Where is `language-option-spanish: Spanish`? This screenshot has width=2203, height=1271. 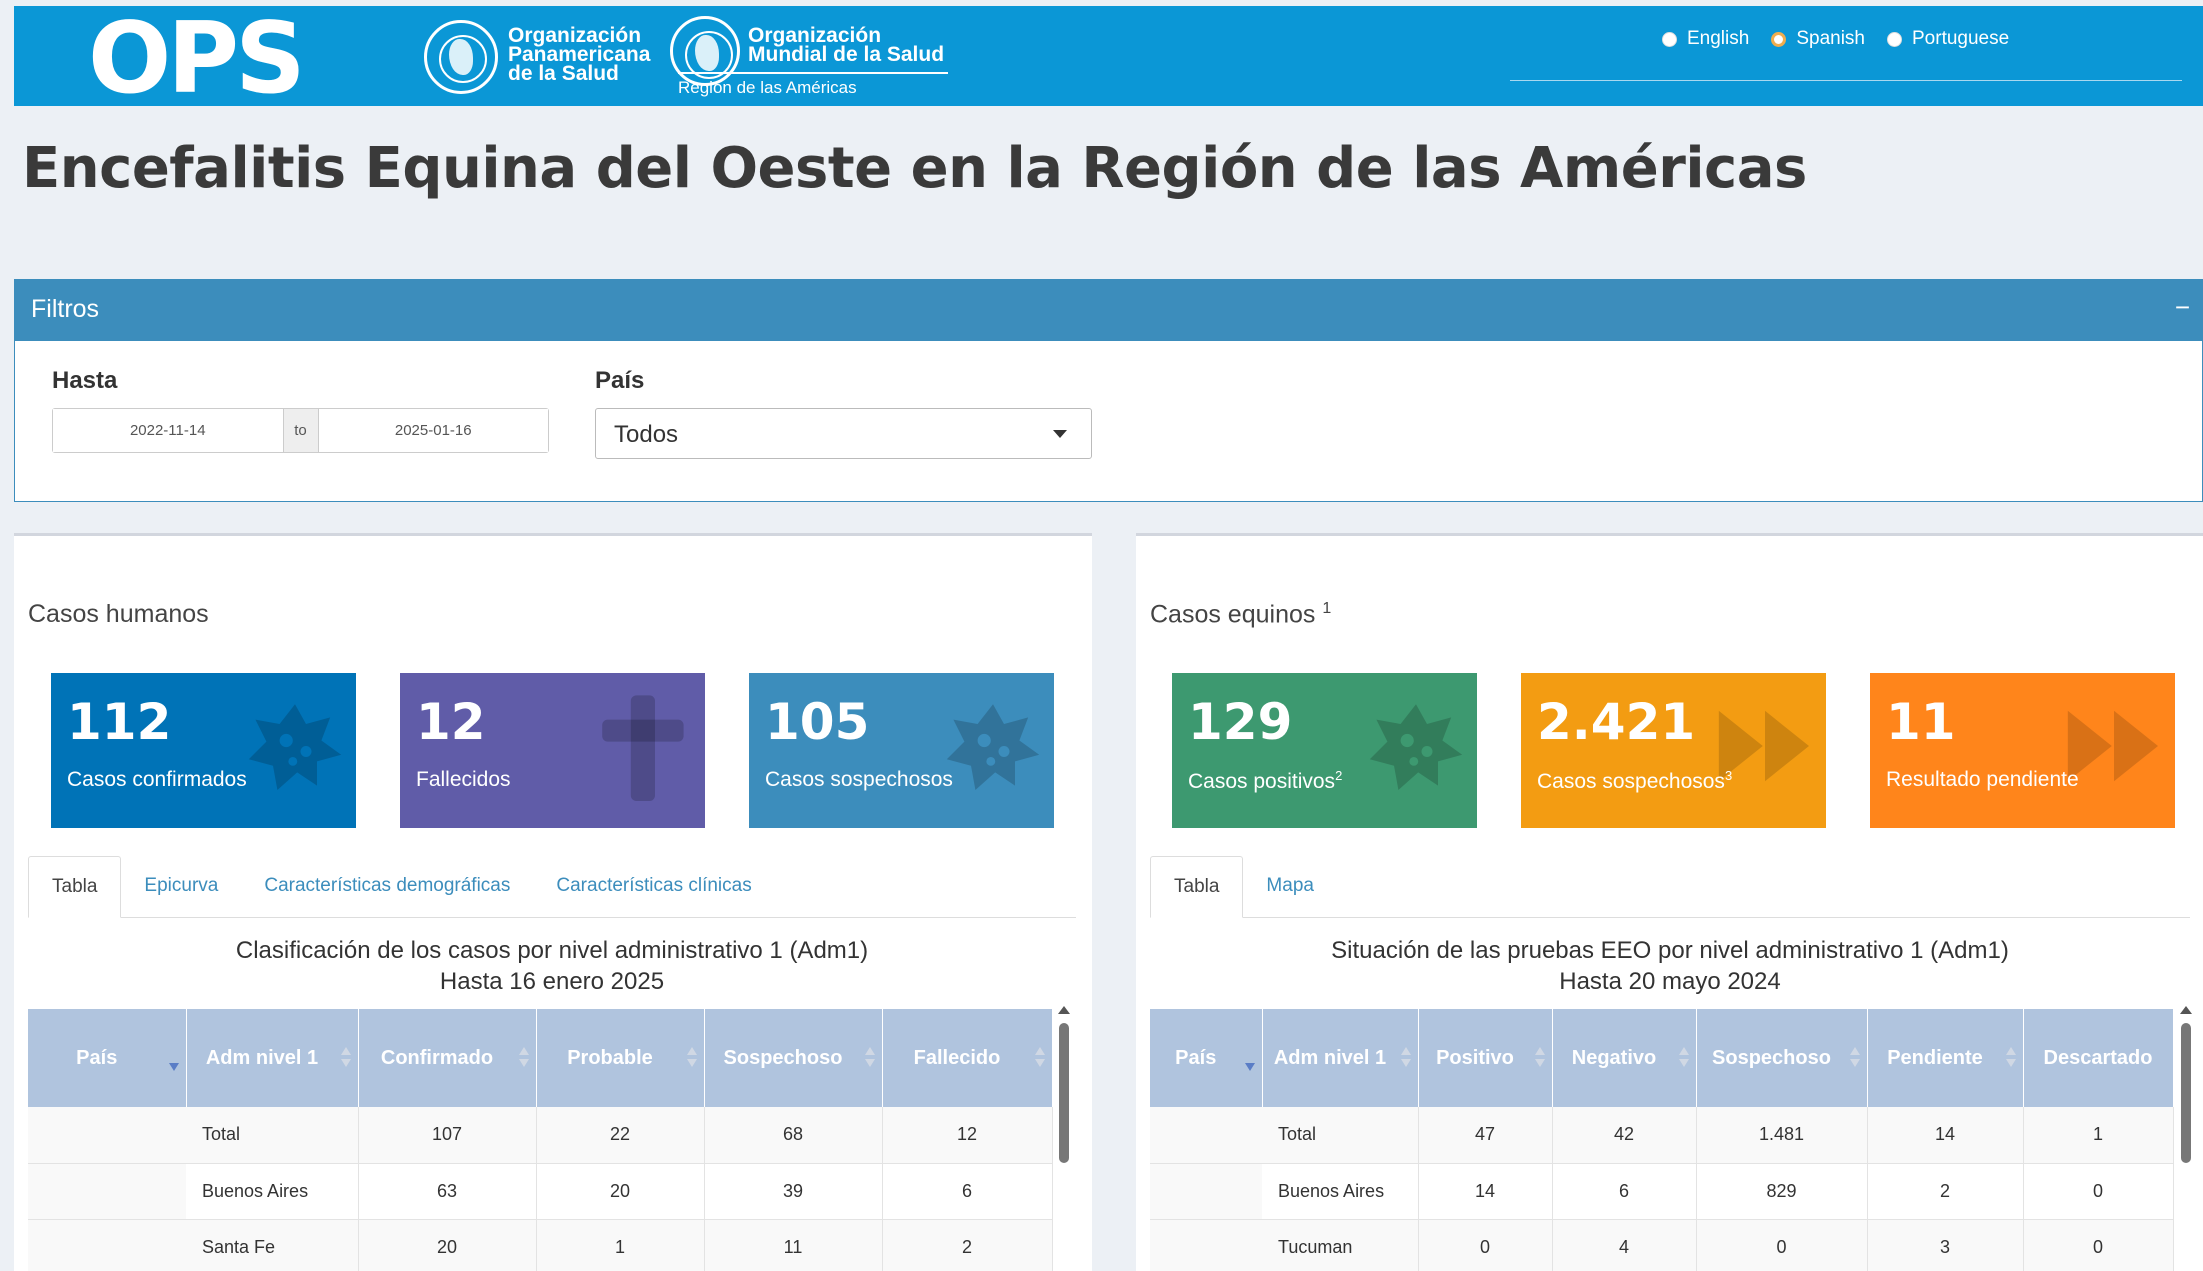
language-option-spanish: Spanish is located at coordinates (1818, 39).